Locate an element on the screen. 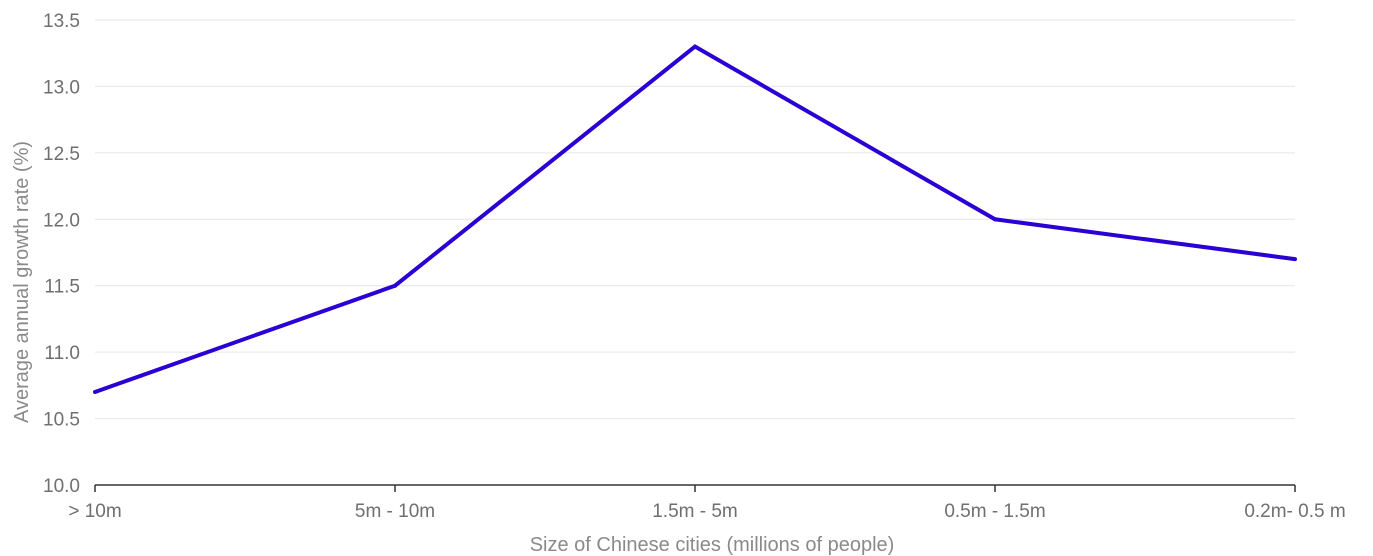 The height and width of the screenshot is (556, 1373). y-tick-label: 10.0 is located at coordinates (61, 486).